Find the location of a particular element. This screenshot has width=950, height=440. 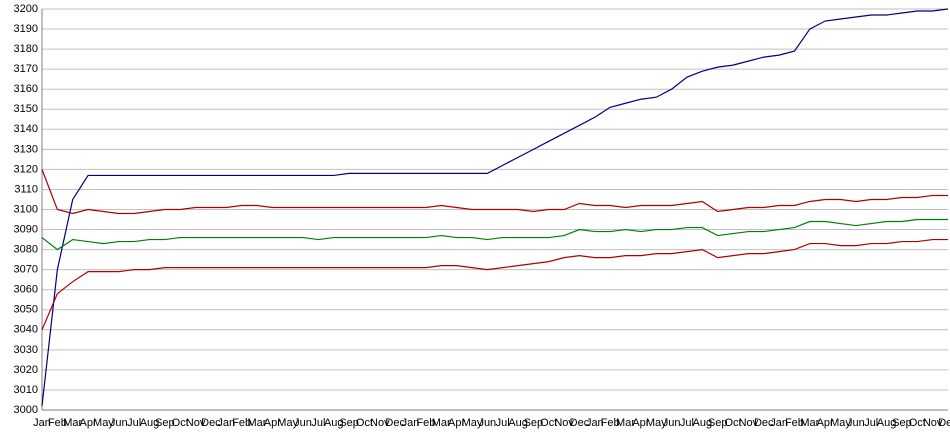

y-tick-label: 3090 is located at coordinates (26, 229).